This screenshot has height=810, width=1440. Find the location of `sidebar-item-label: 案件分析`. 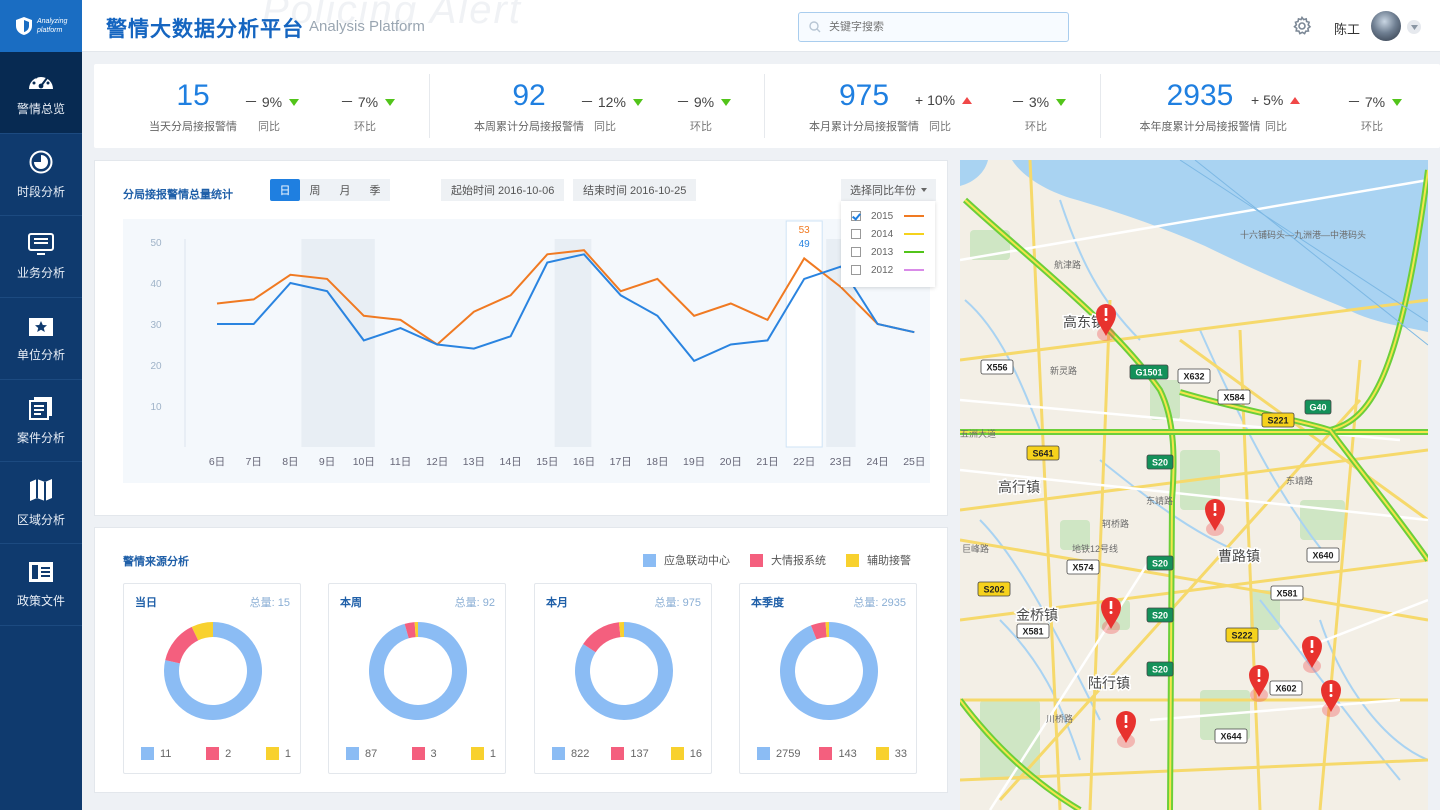

sidebar-item-label: 案件分析 is located at coordinates (40, 437).